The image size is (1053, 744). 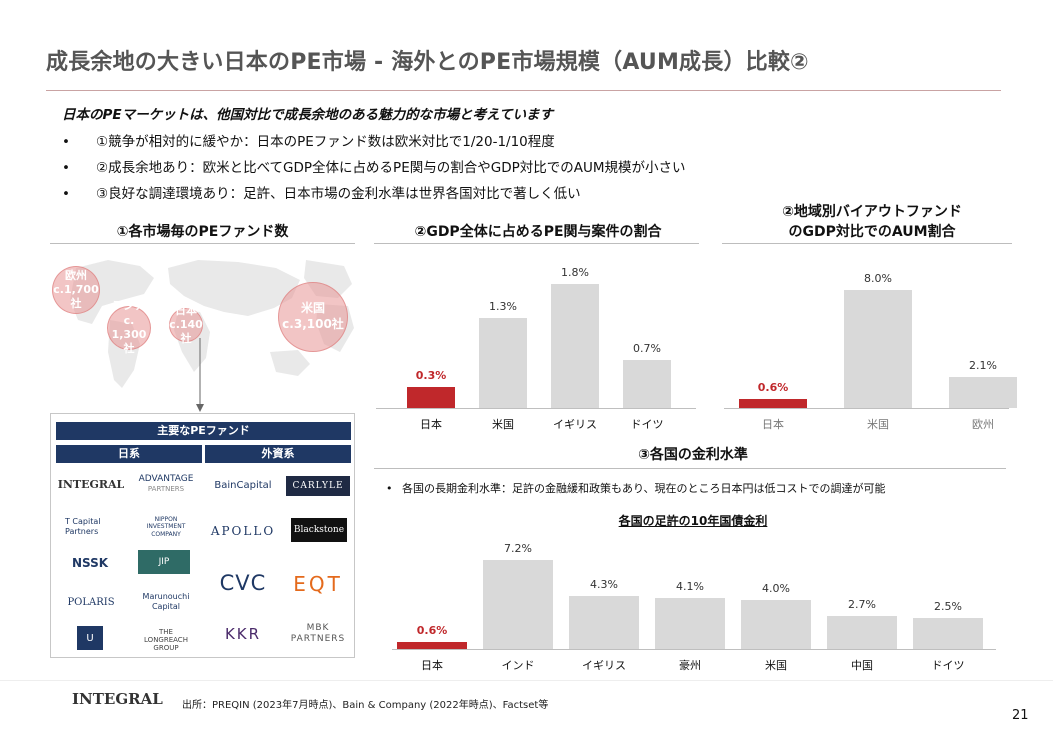 What do you see at coordinates (431, 376) in the screenshot?
I see `chart-value-label: 0.3%` at bounding box center [431, 376].